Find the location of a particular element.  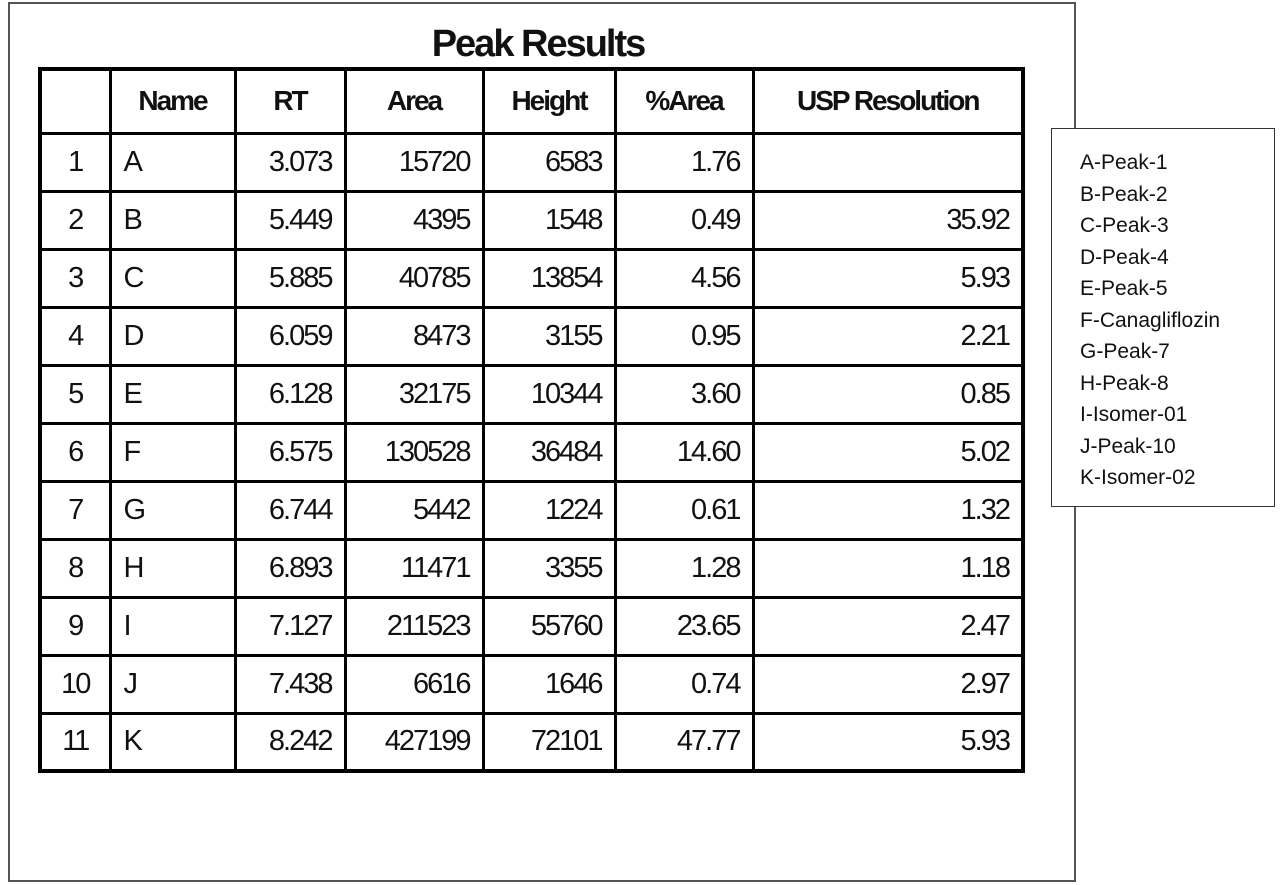

legend-item: E-Peak-5 is located at coordinates (1124, 288).